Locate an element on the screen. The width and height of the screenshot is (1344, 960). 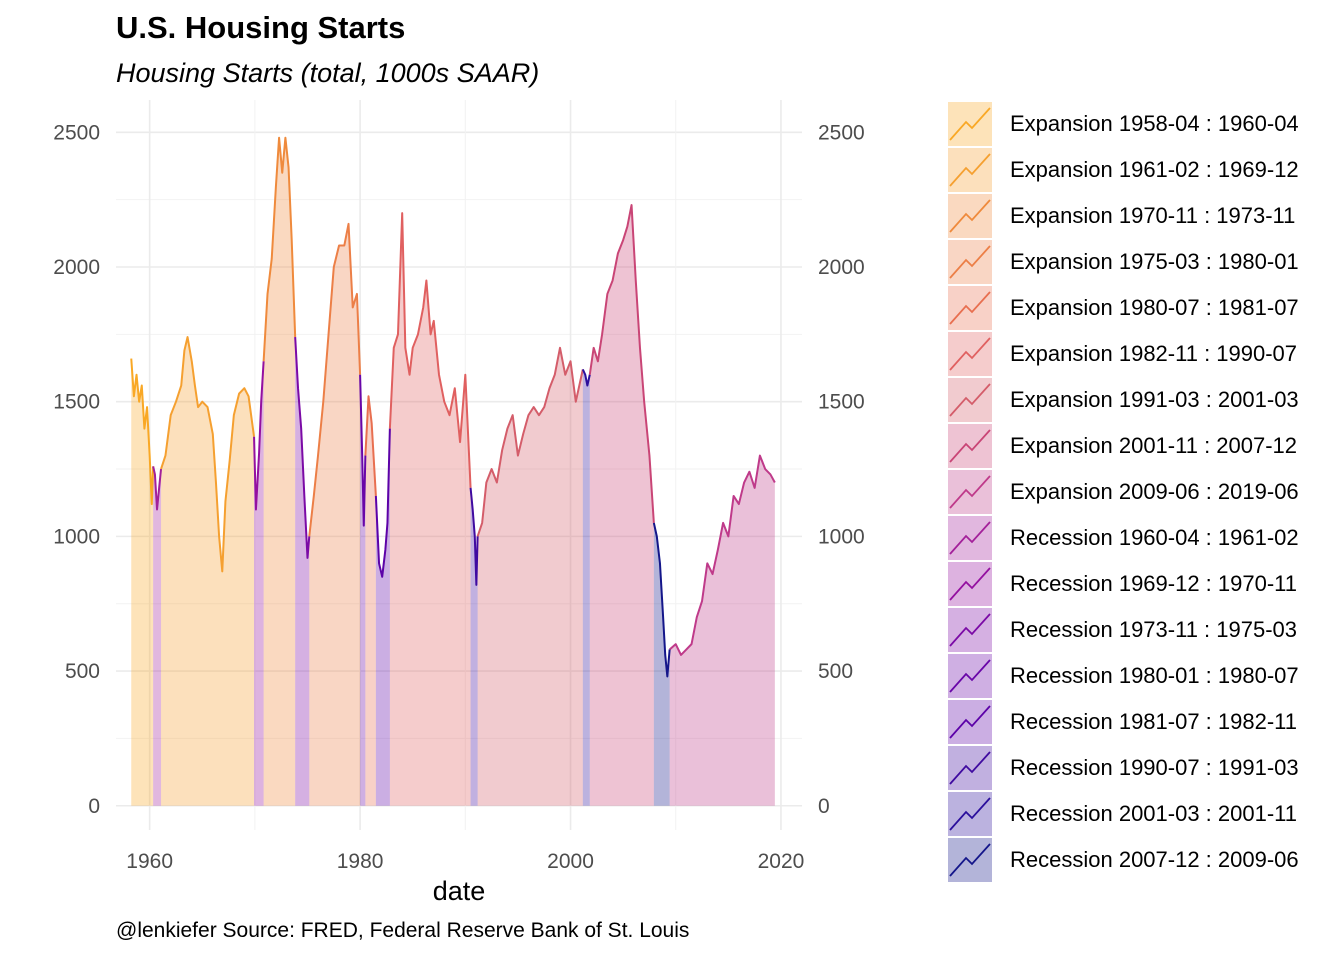
legend-label: Recession 1969-12 : 1970-11 is located at coordinates (1154, 583).